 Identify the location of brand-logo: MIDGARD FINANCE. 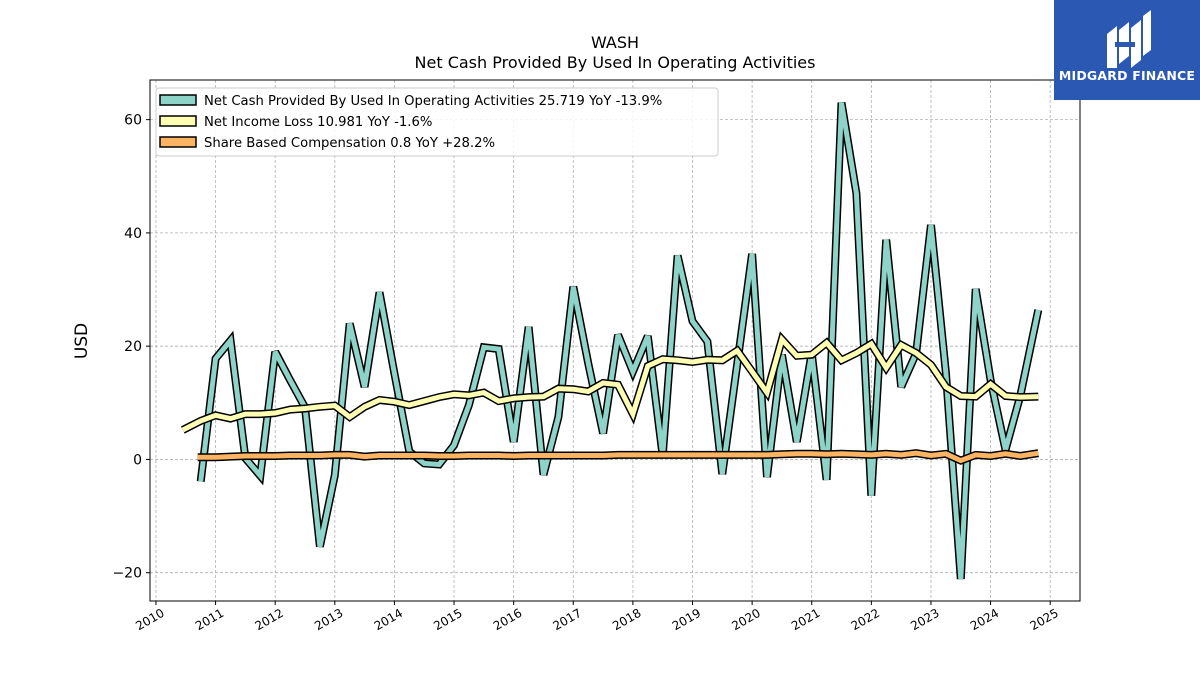
(1127, 50).